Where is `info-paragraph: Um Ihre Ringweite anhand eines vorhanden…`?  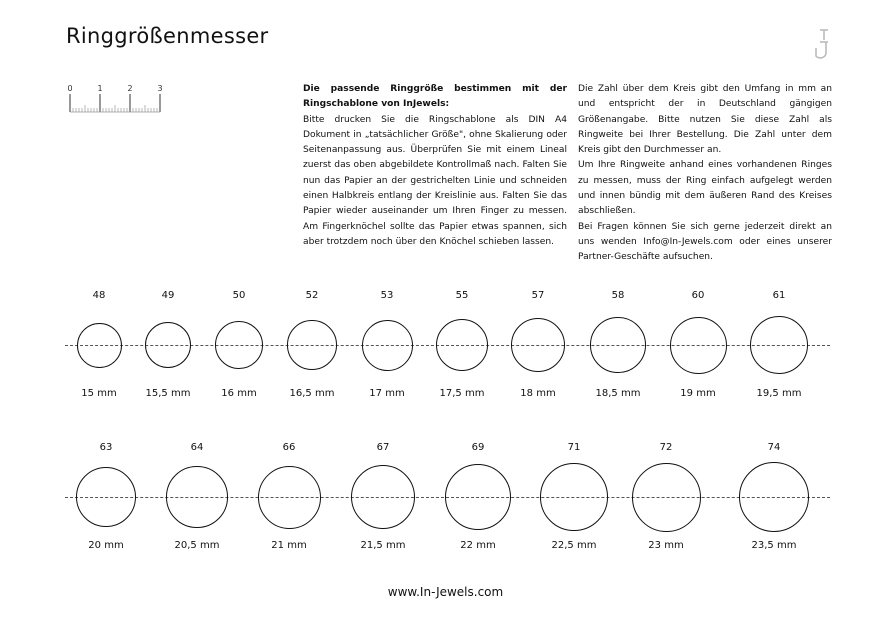
info-paragraph: Um Ihre Ringweite anhand eines vorhanden… is located at coordinates (705, 188).